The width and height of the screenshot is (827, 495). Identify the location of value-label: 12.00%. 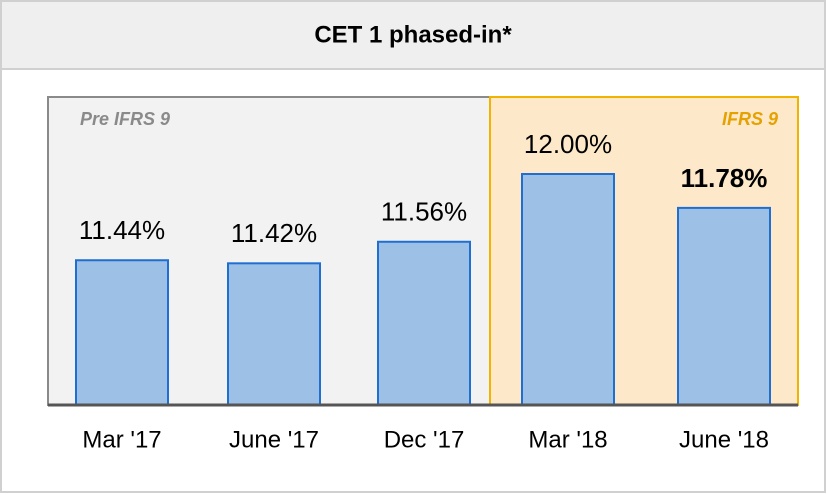
(568, 144).